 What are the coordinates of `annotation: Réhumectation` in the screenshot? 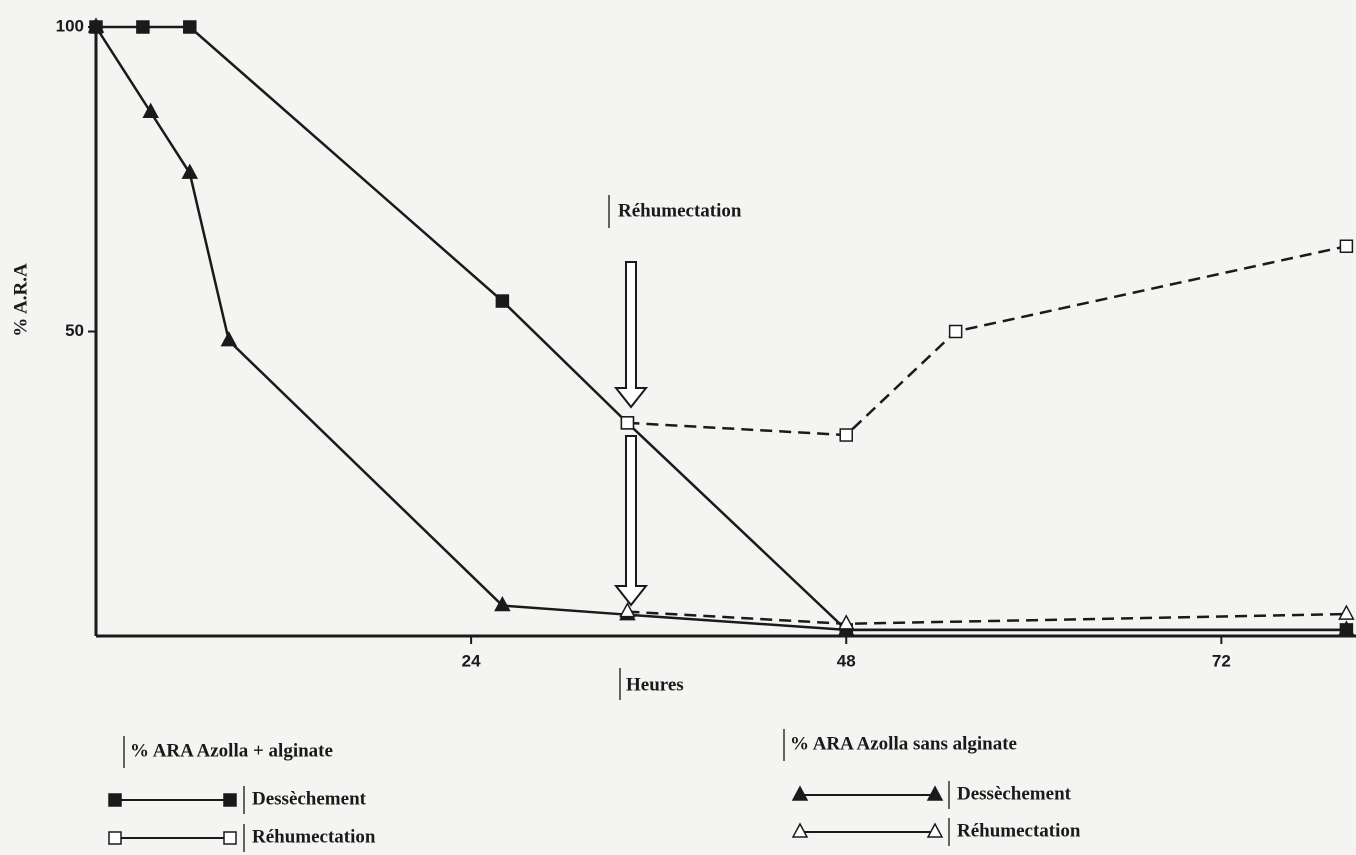 It's located at (680, 210).